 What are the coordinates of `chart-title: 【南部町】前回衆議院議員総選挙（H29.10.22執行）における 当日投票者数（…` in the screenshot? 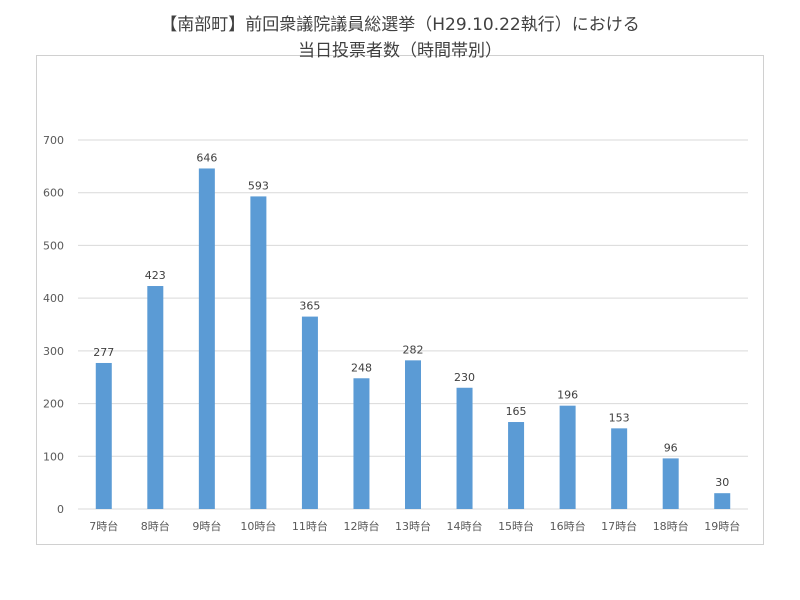 It's located at (400, 38).